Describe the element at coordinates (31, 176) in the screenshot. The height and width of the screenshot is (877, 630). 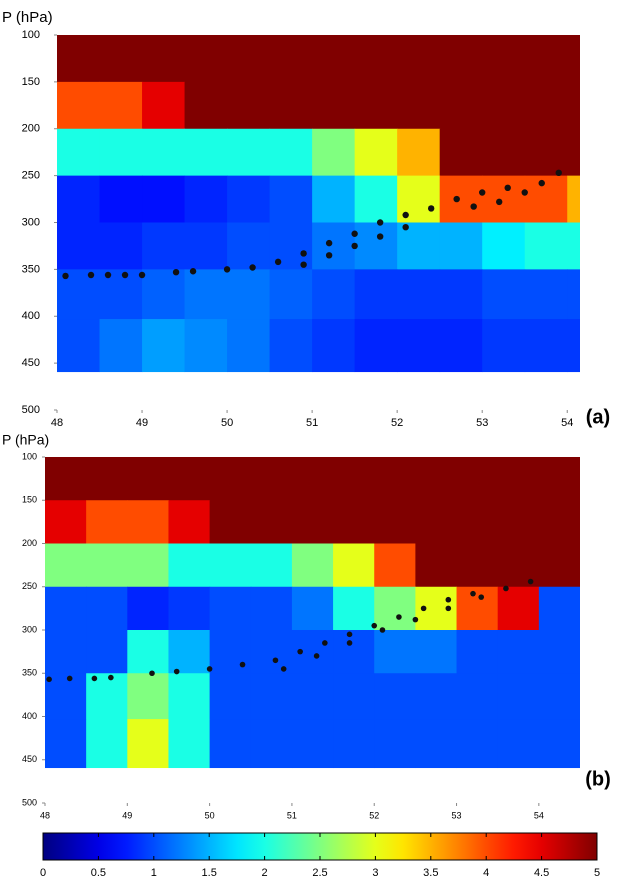
I see `y-tick-label: 250` at that location.